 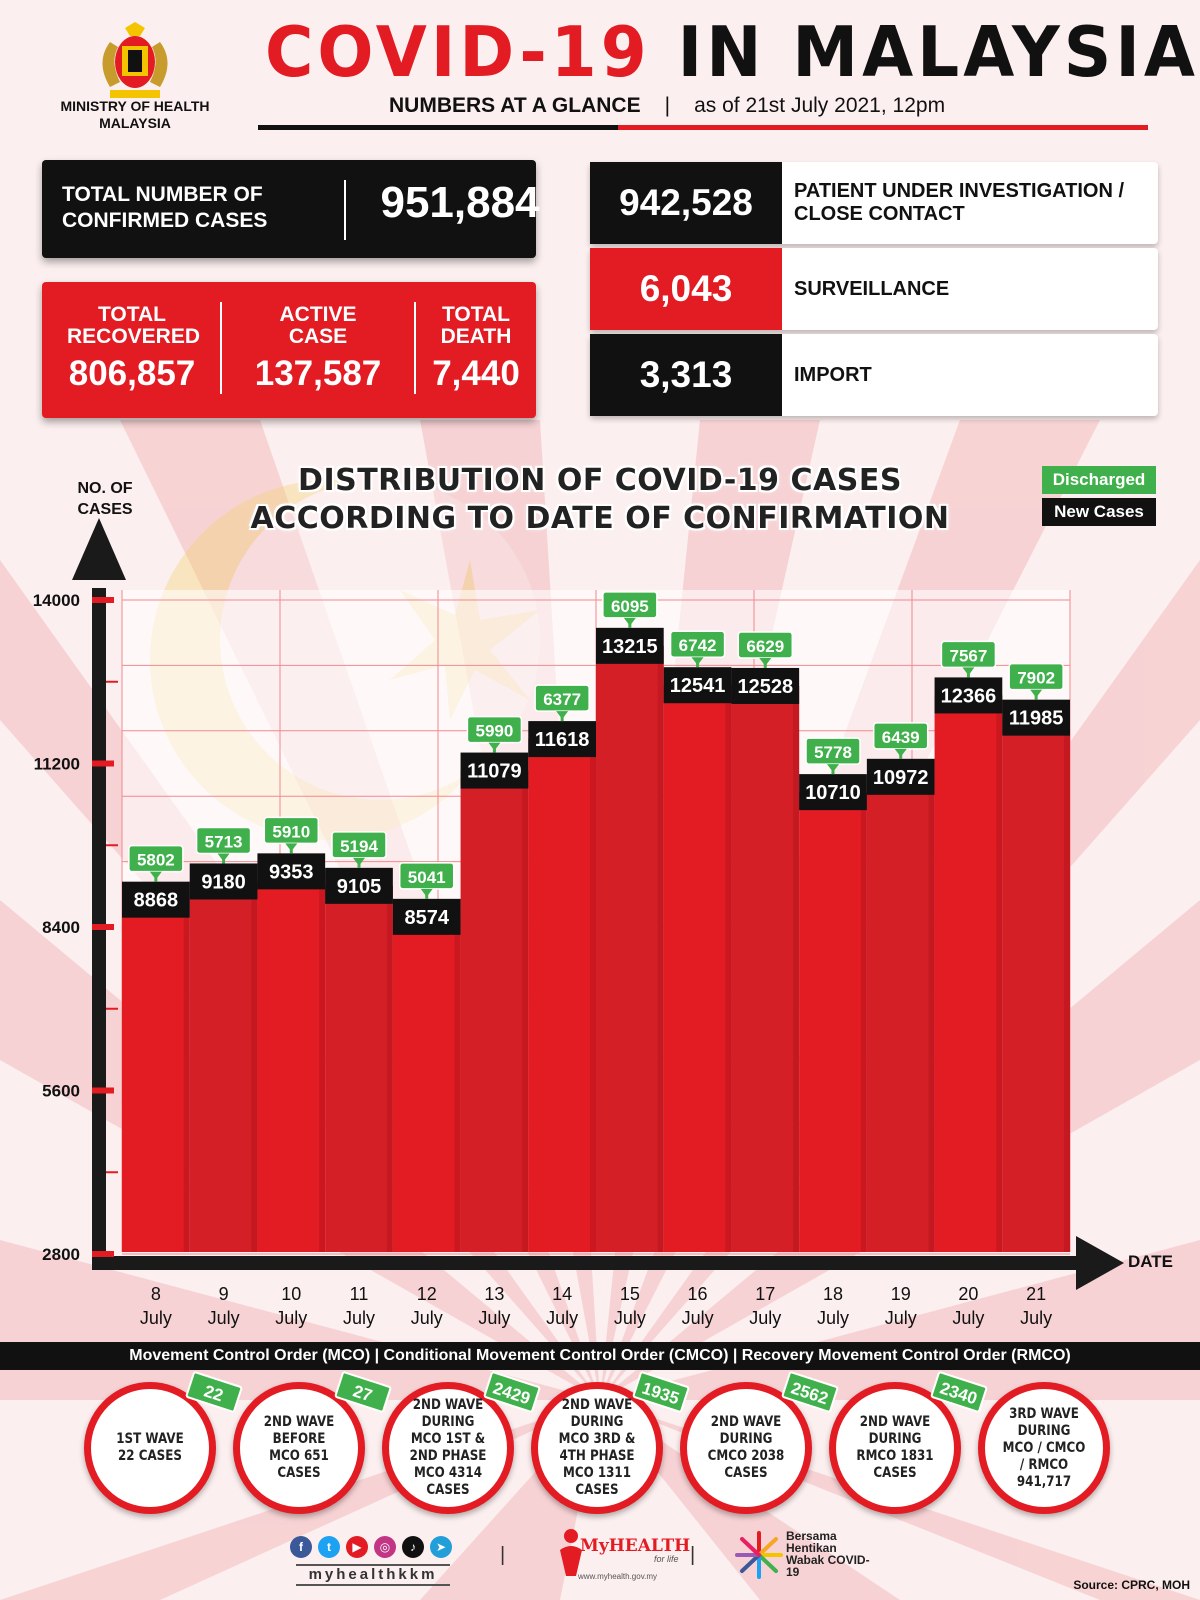 What do you see at coordinates (698, 645) in the screenshot?
I see `discharged-value: 6742` at bounding box center [698, 645].